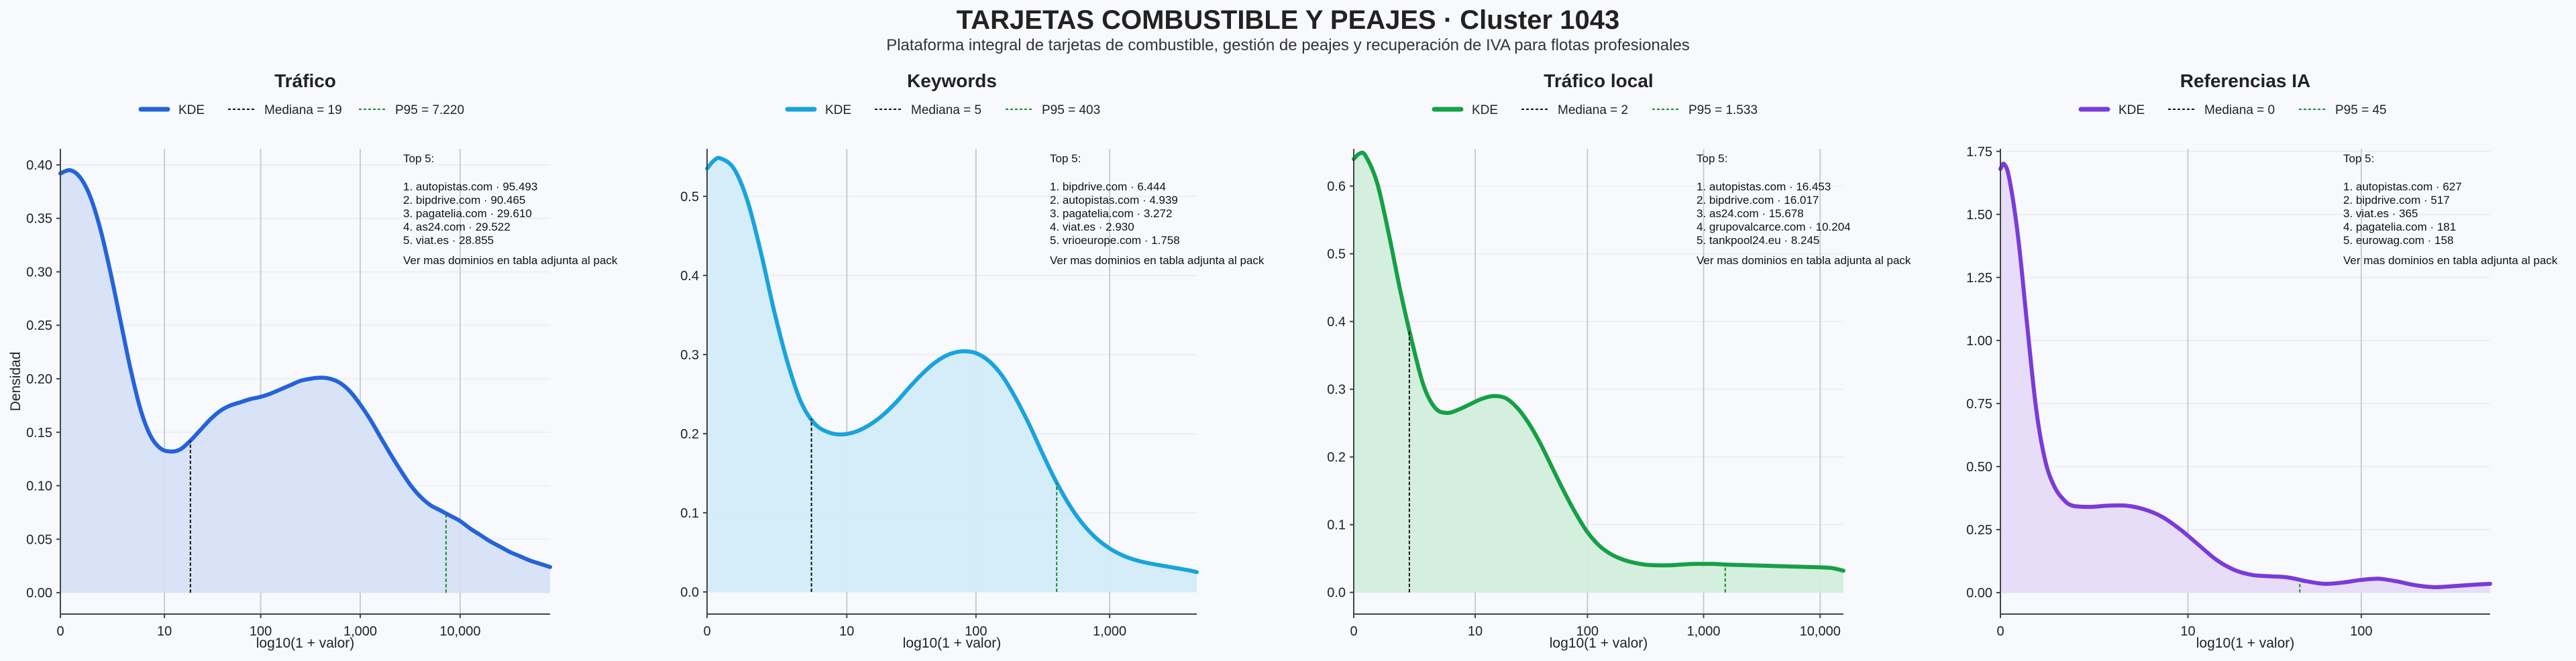 The height and width of the screenshot is (661, 2576). What do you see at coordinates (1764, 186) in the screenshot?
I see `top5-item: 1. autopistas.com · 16.453` at bounding box center [1764, 186].